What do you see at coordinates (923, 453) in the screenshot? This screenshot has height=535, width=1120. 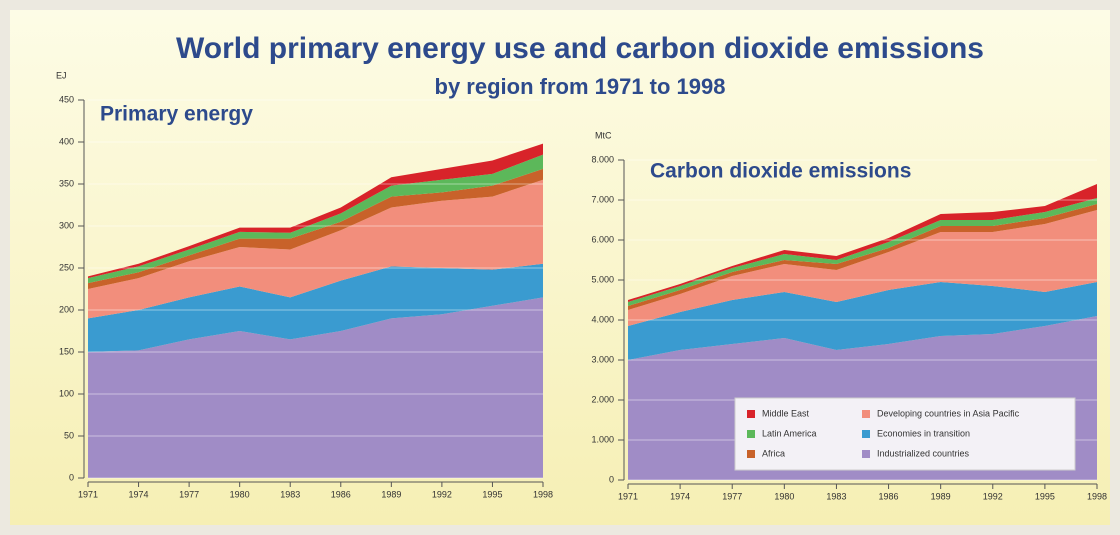 I see `legend-label: Industrialized countries` at bounding box center [923, 453].